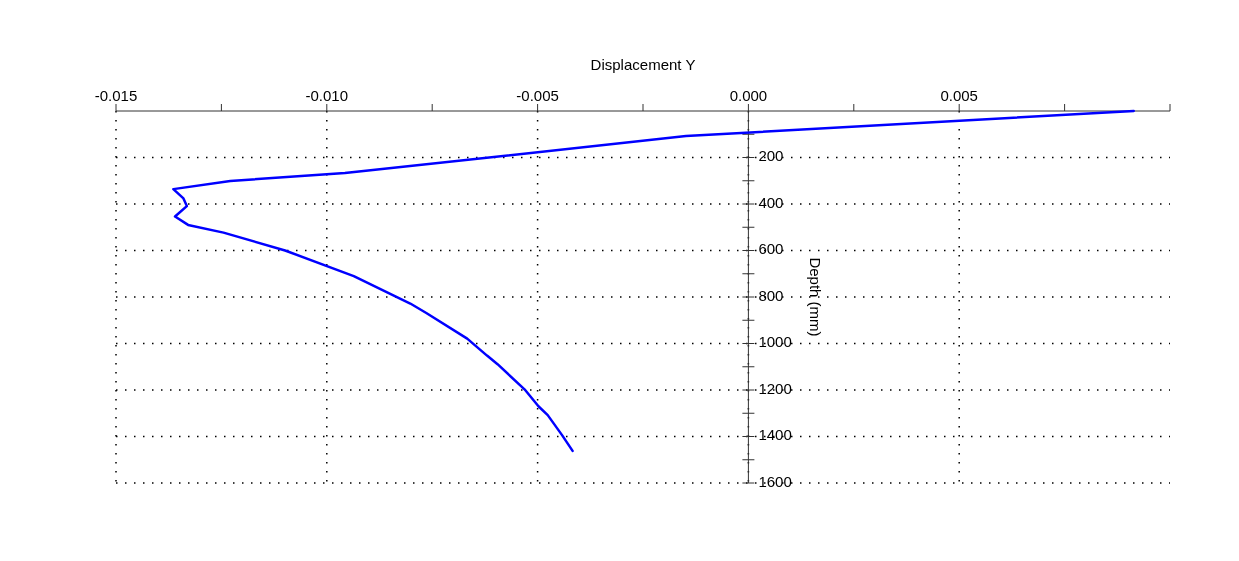 The height and width of the screenshot is (561, 1239). I want to click on y-tick-label: 400, so click(771, 202).